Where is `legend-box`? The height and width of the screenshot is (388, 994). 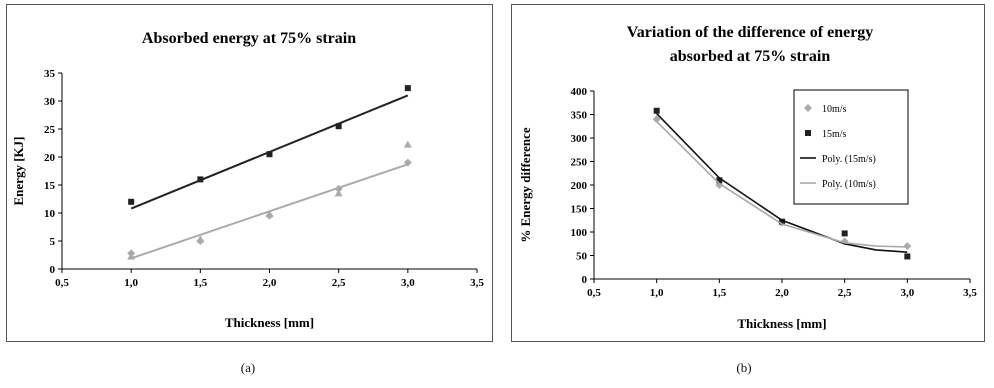
legend-box is located at coordinates (851, 147).